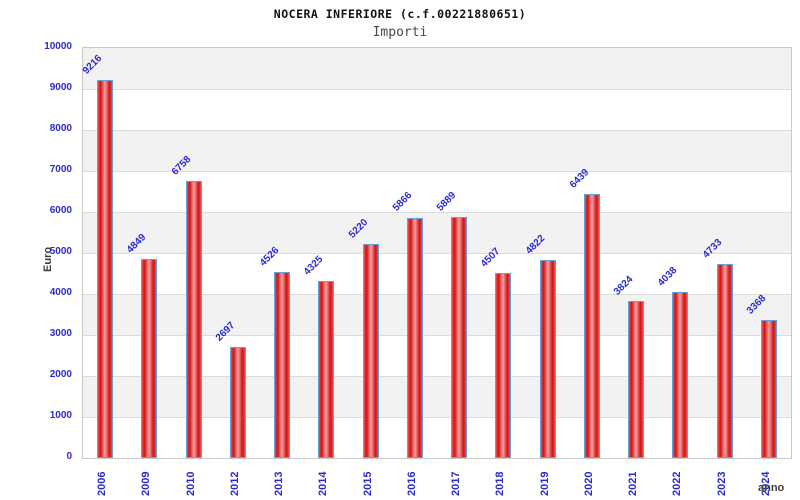 This screenshot has width=800, height=500. Describe the element at coordinates (60, 292) in the screenshot. I see `y-tick-label: 4000` at that location.